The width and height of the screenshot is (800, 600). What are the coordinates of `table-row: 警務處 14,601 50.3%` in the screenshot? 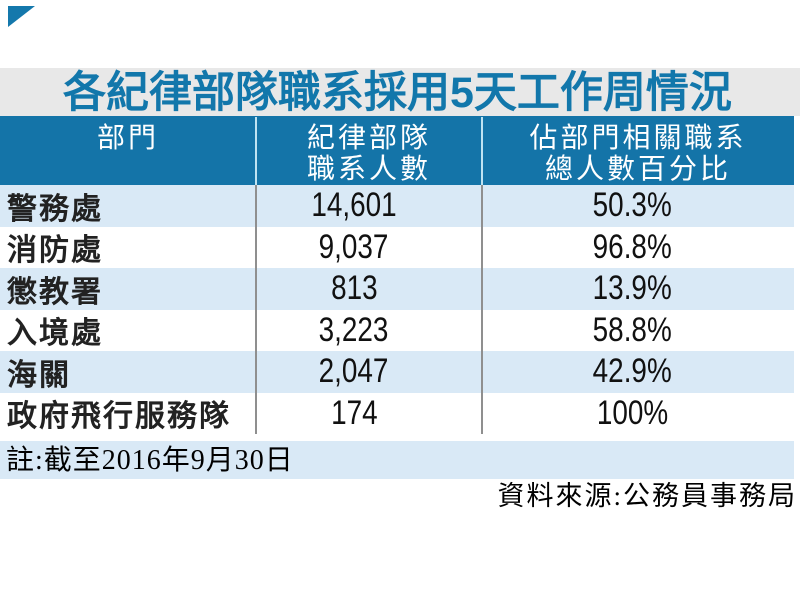 It's located at (397, 206).